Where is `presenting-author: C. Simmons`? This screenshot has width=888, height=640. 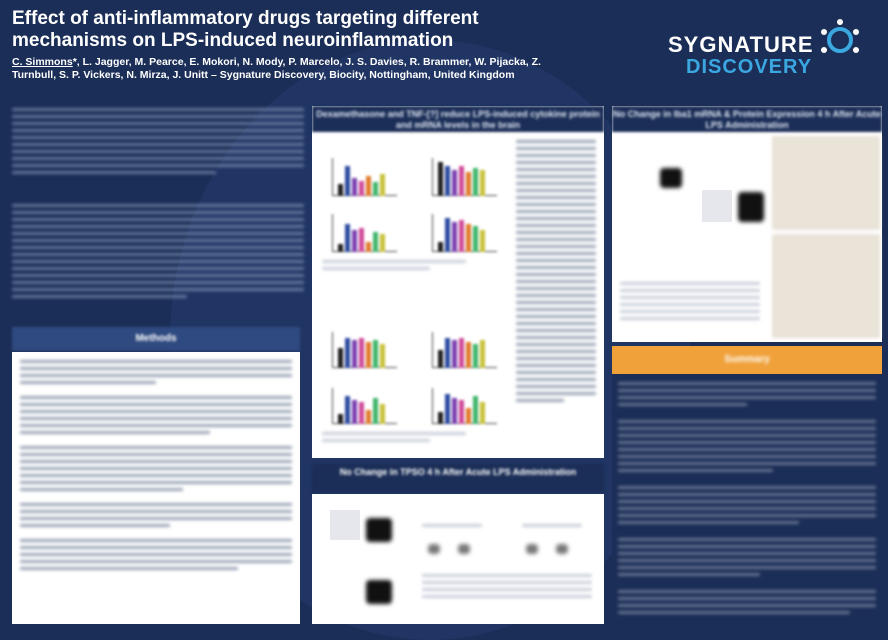 presenting-author: C. Simmons is located at coordinates (42, 62).